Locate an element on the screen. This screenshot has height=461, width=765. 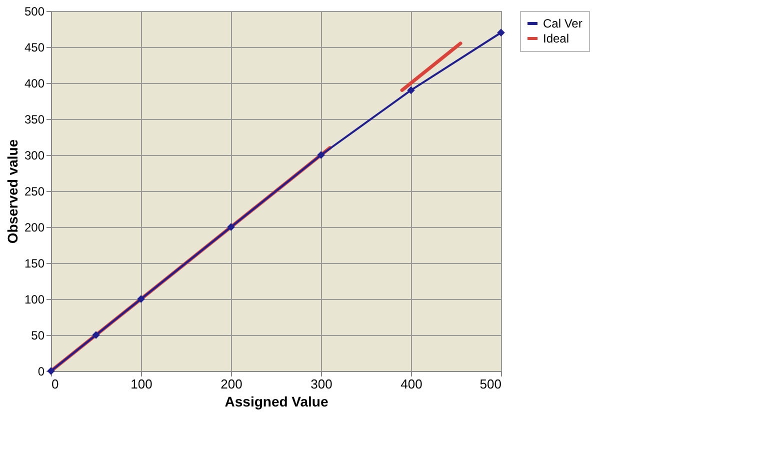
y-tick-label: 50 is located at coordinates (38, 335).